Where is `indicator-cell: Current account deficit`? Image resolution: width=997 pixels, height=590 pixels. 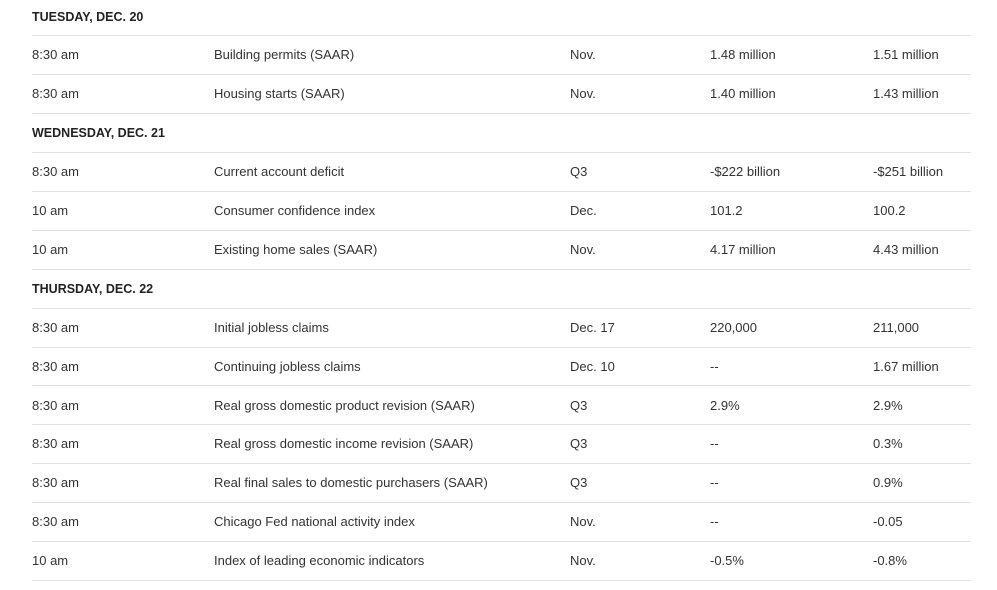
indicator-cell: Current account deficit is located at coordinates (279, 172).